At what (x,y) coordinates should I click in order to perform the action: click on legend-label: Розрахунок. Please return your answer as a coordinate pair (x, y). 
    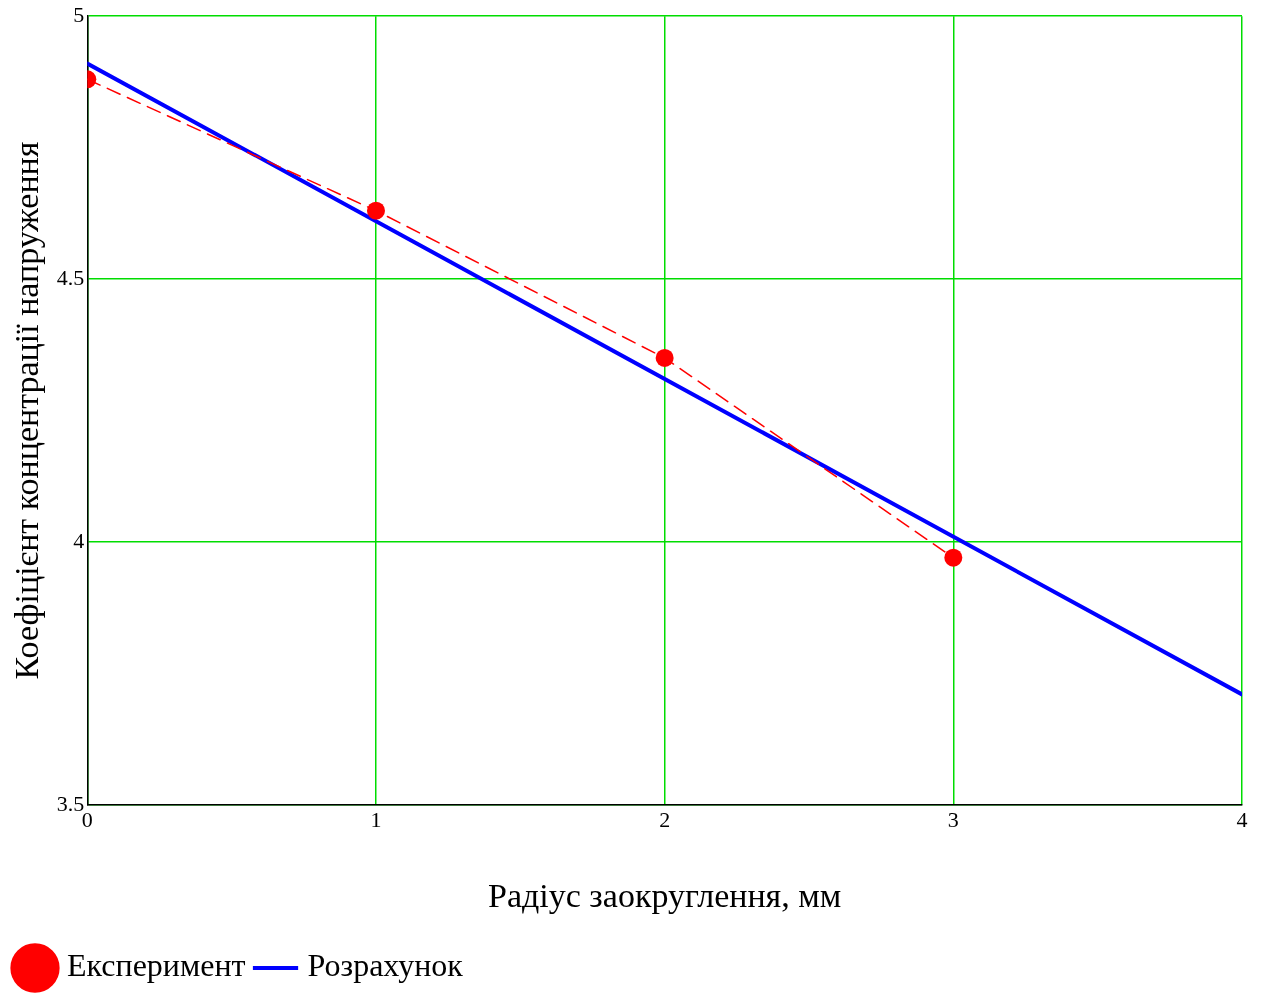
    Looking at the image, I should click on (385, 965).